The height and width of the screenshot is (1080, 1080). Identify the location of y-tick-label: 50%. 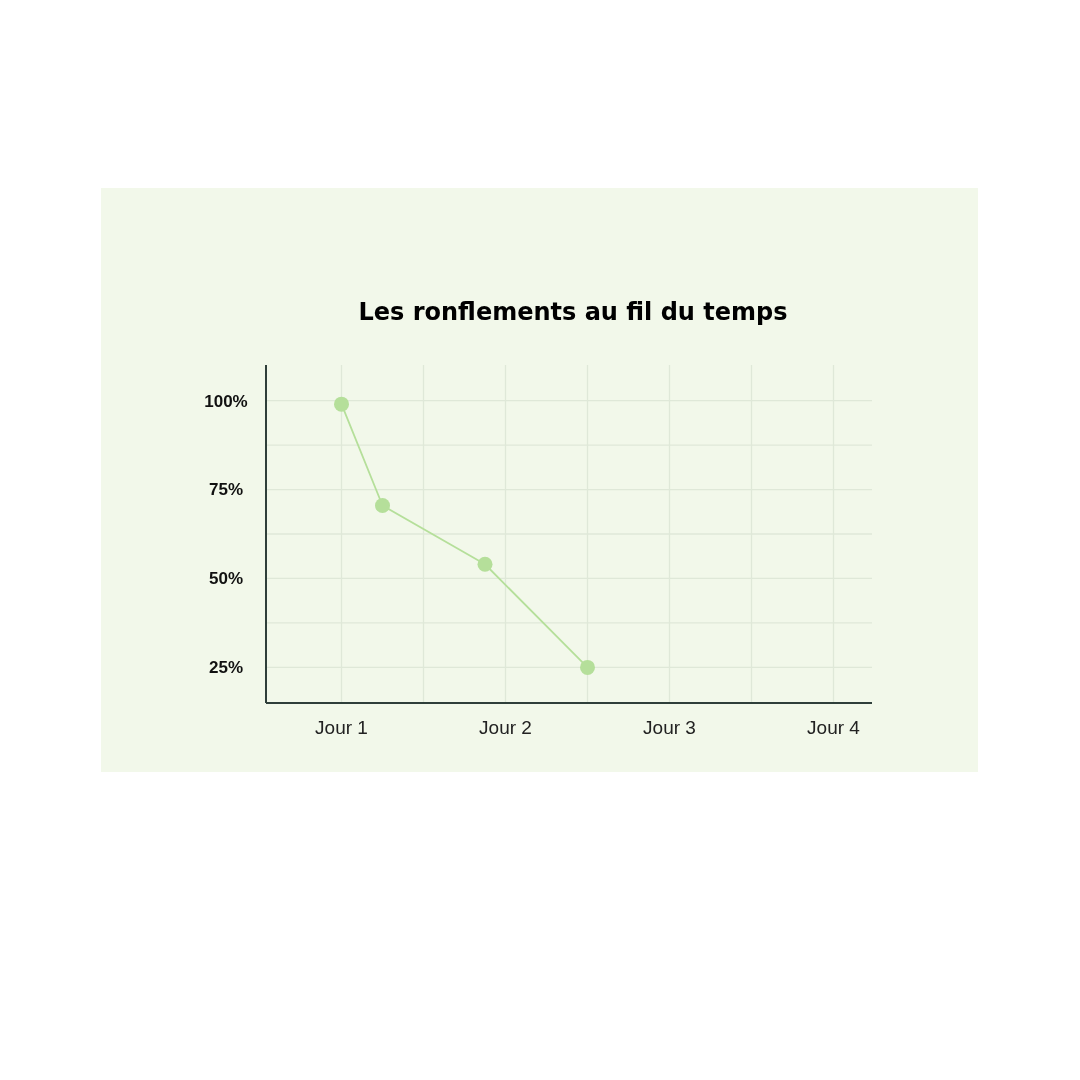
(226, 579).